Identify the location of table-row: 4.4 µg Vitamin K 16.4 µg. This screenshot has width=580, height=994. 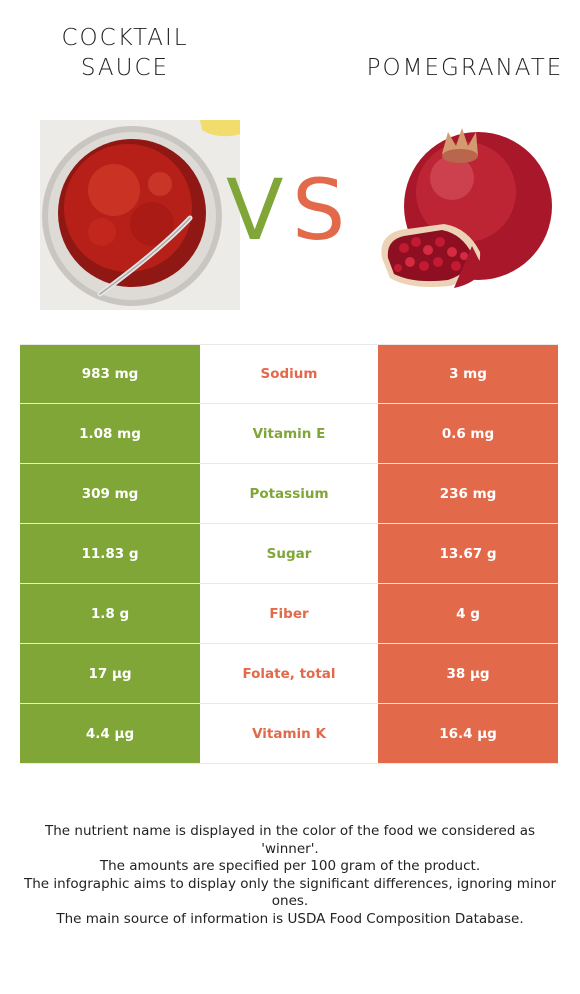
(289, 734).